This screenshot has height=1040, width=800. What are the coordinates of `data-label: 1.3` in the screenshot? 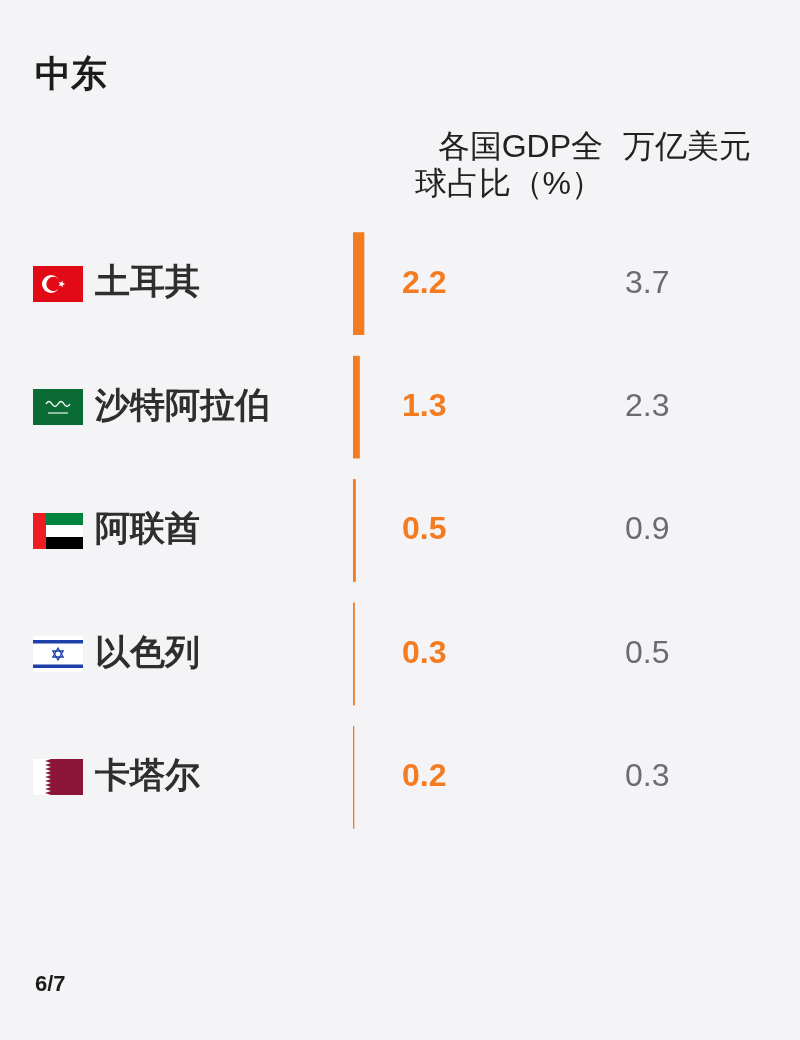 It's located at (424, 404).